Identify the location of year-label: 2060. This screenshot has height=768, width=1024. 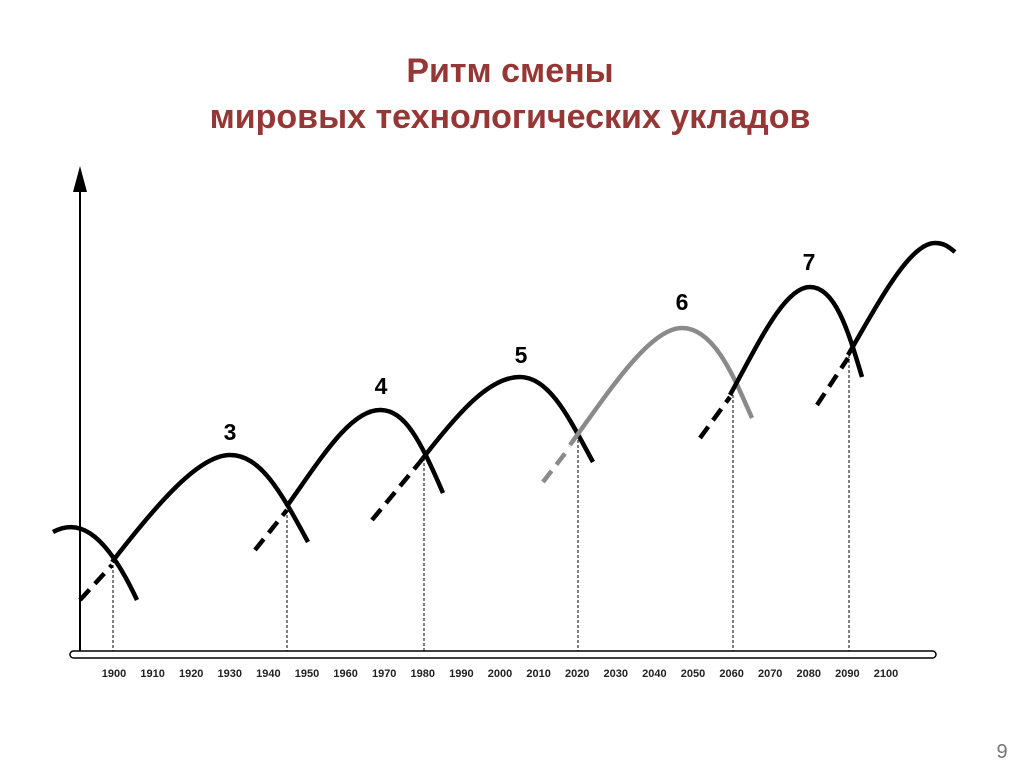
(731, 674).